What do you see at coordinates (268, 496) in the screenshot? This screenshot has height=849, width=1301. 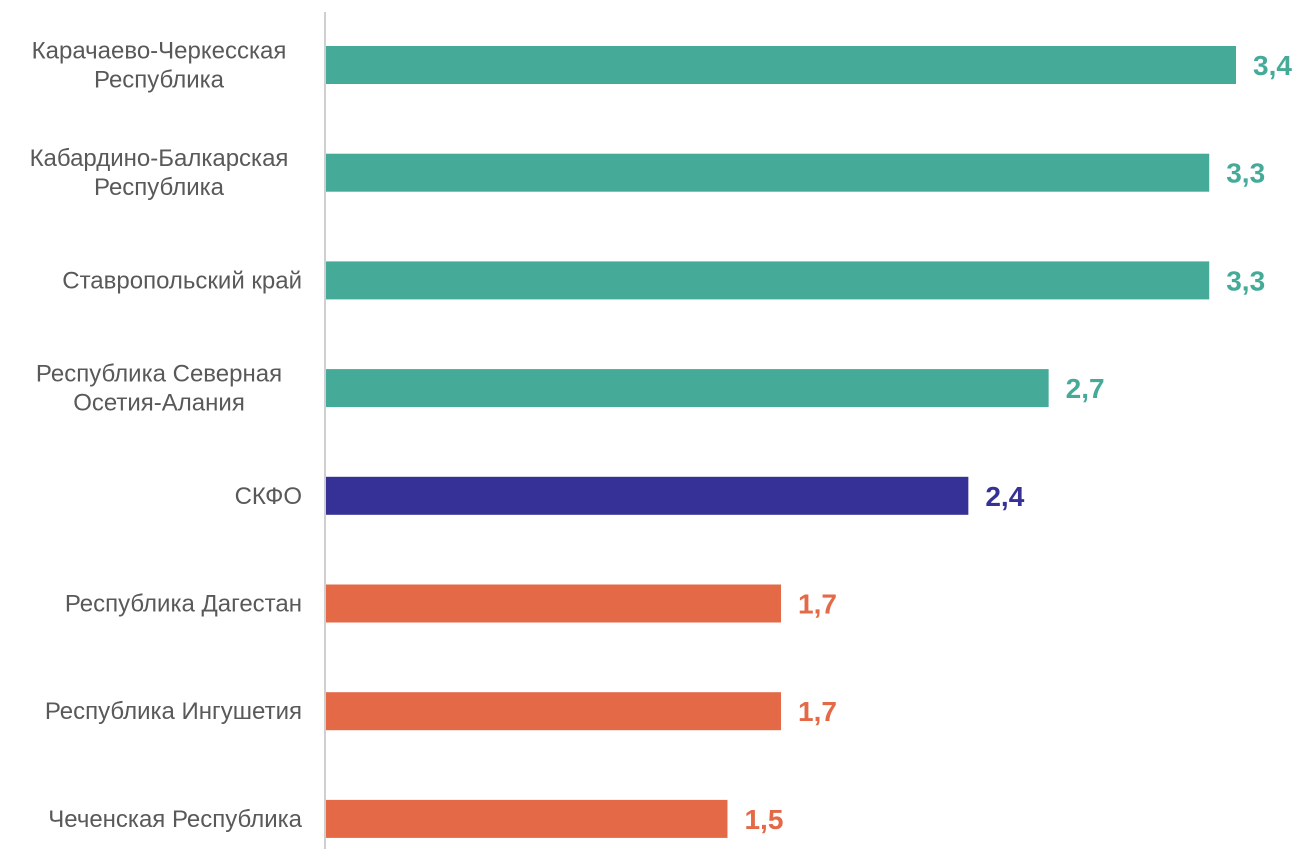 I see `category-label-4: СКФО` at bounding box center [268, 496].